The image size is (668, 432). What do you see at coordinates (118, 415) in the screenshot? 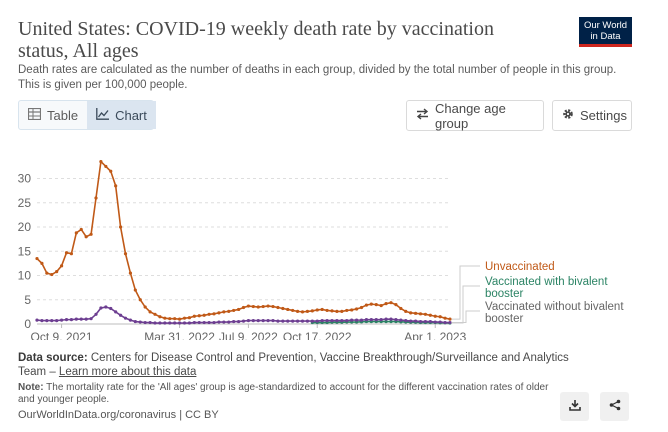
I see `footer-attribution: OurWorldInData.org/coronavirus | CC BY` at bounding box center [118, 415].